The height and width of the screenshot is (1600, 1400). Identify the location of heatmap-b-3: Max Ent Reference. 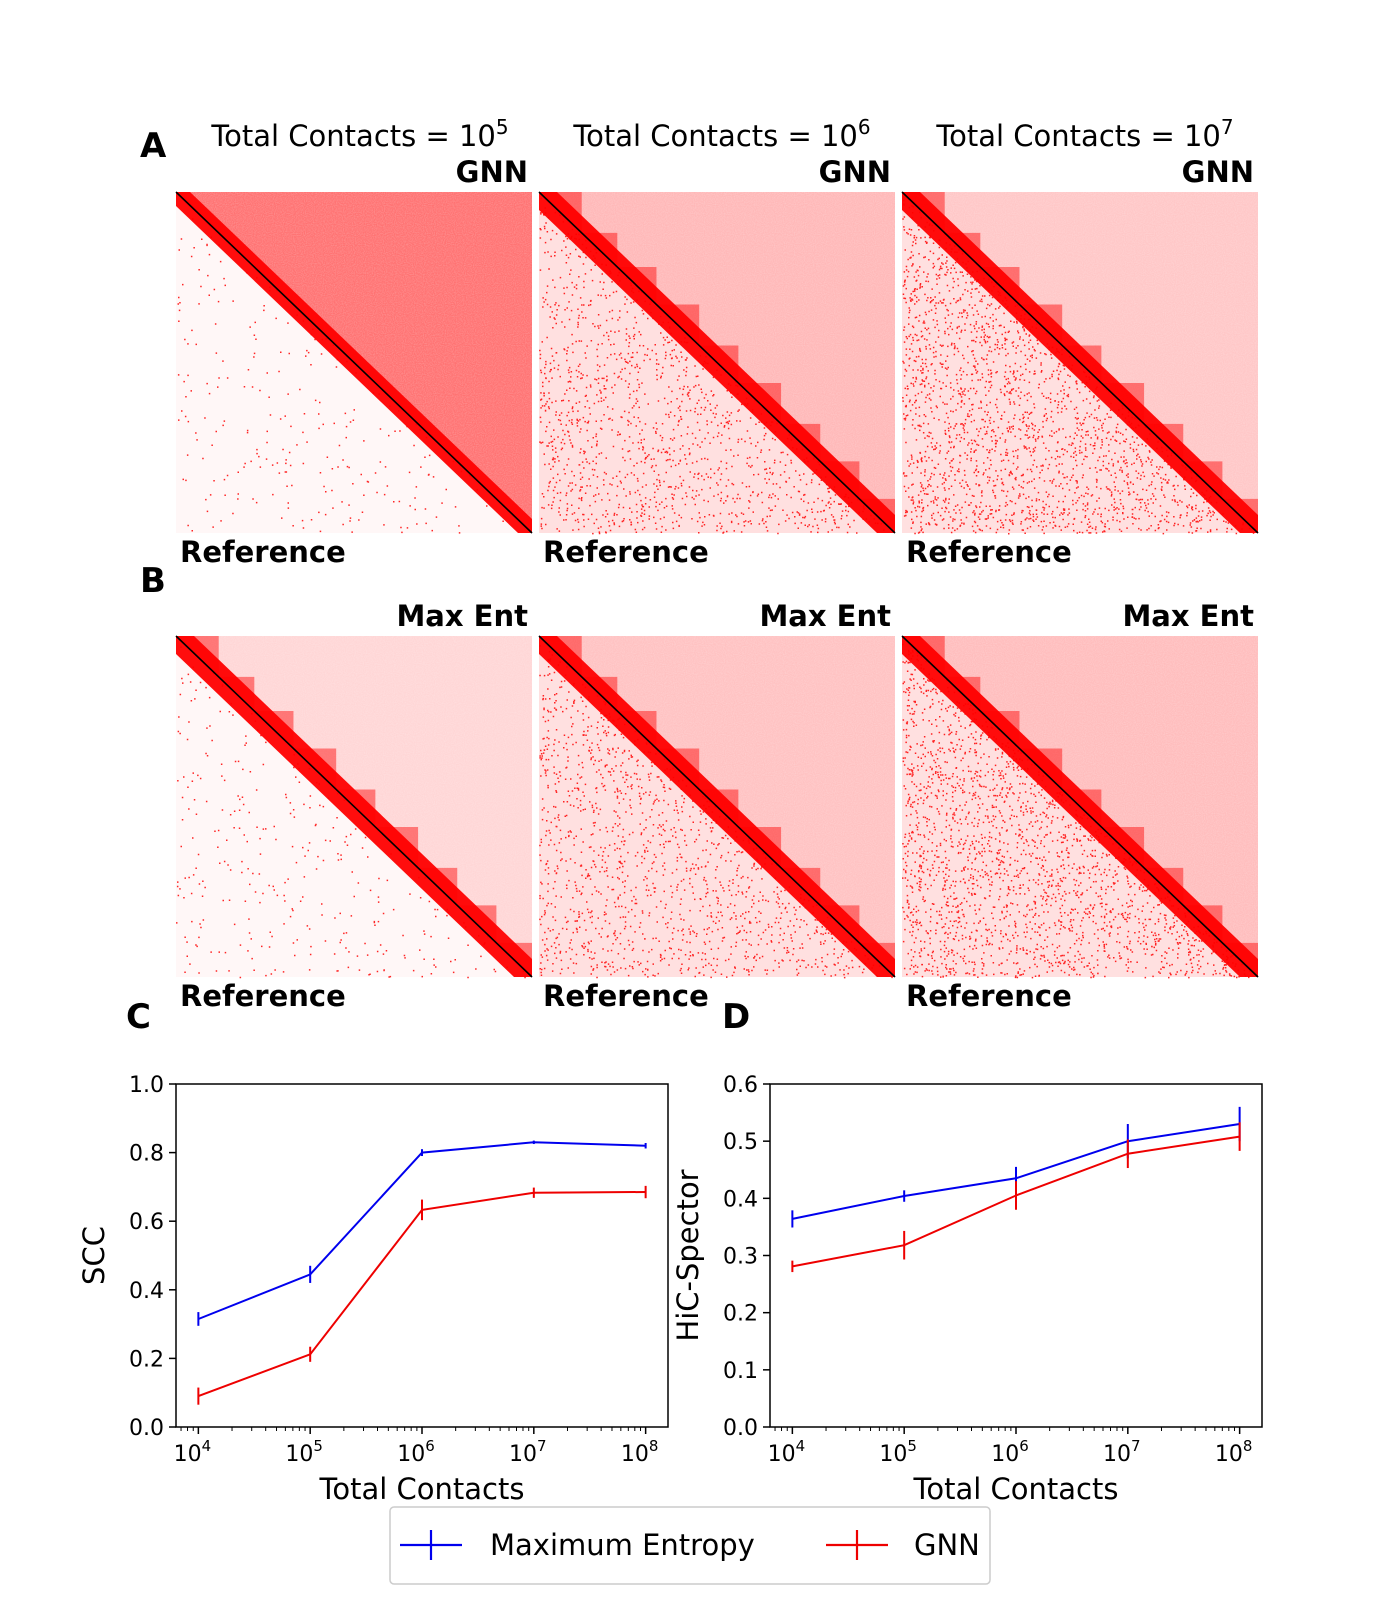
(1080, 806).